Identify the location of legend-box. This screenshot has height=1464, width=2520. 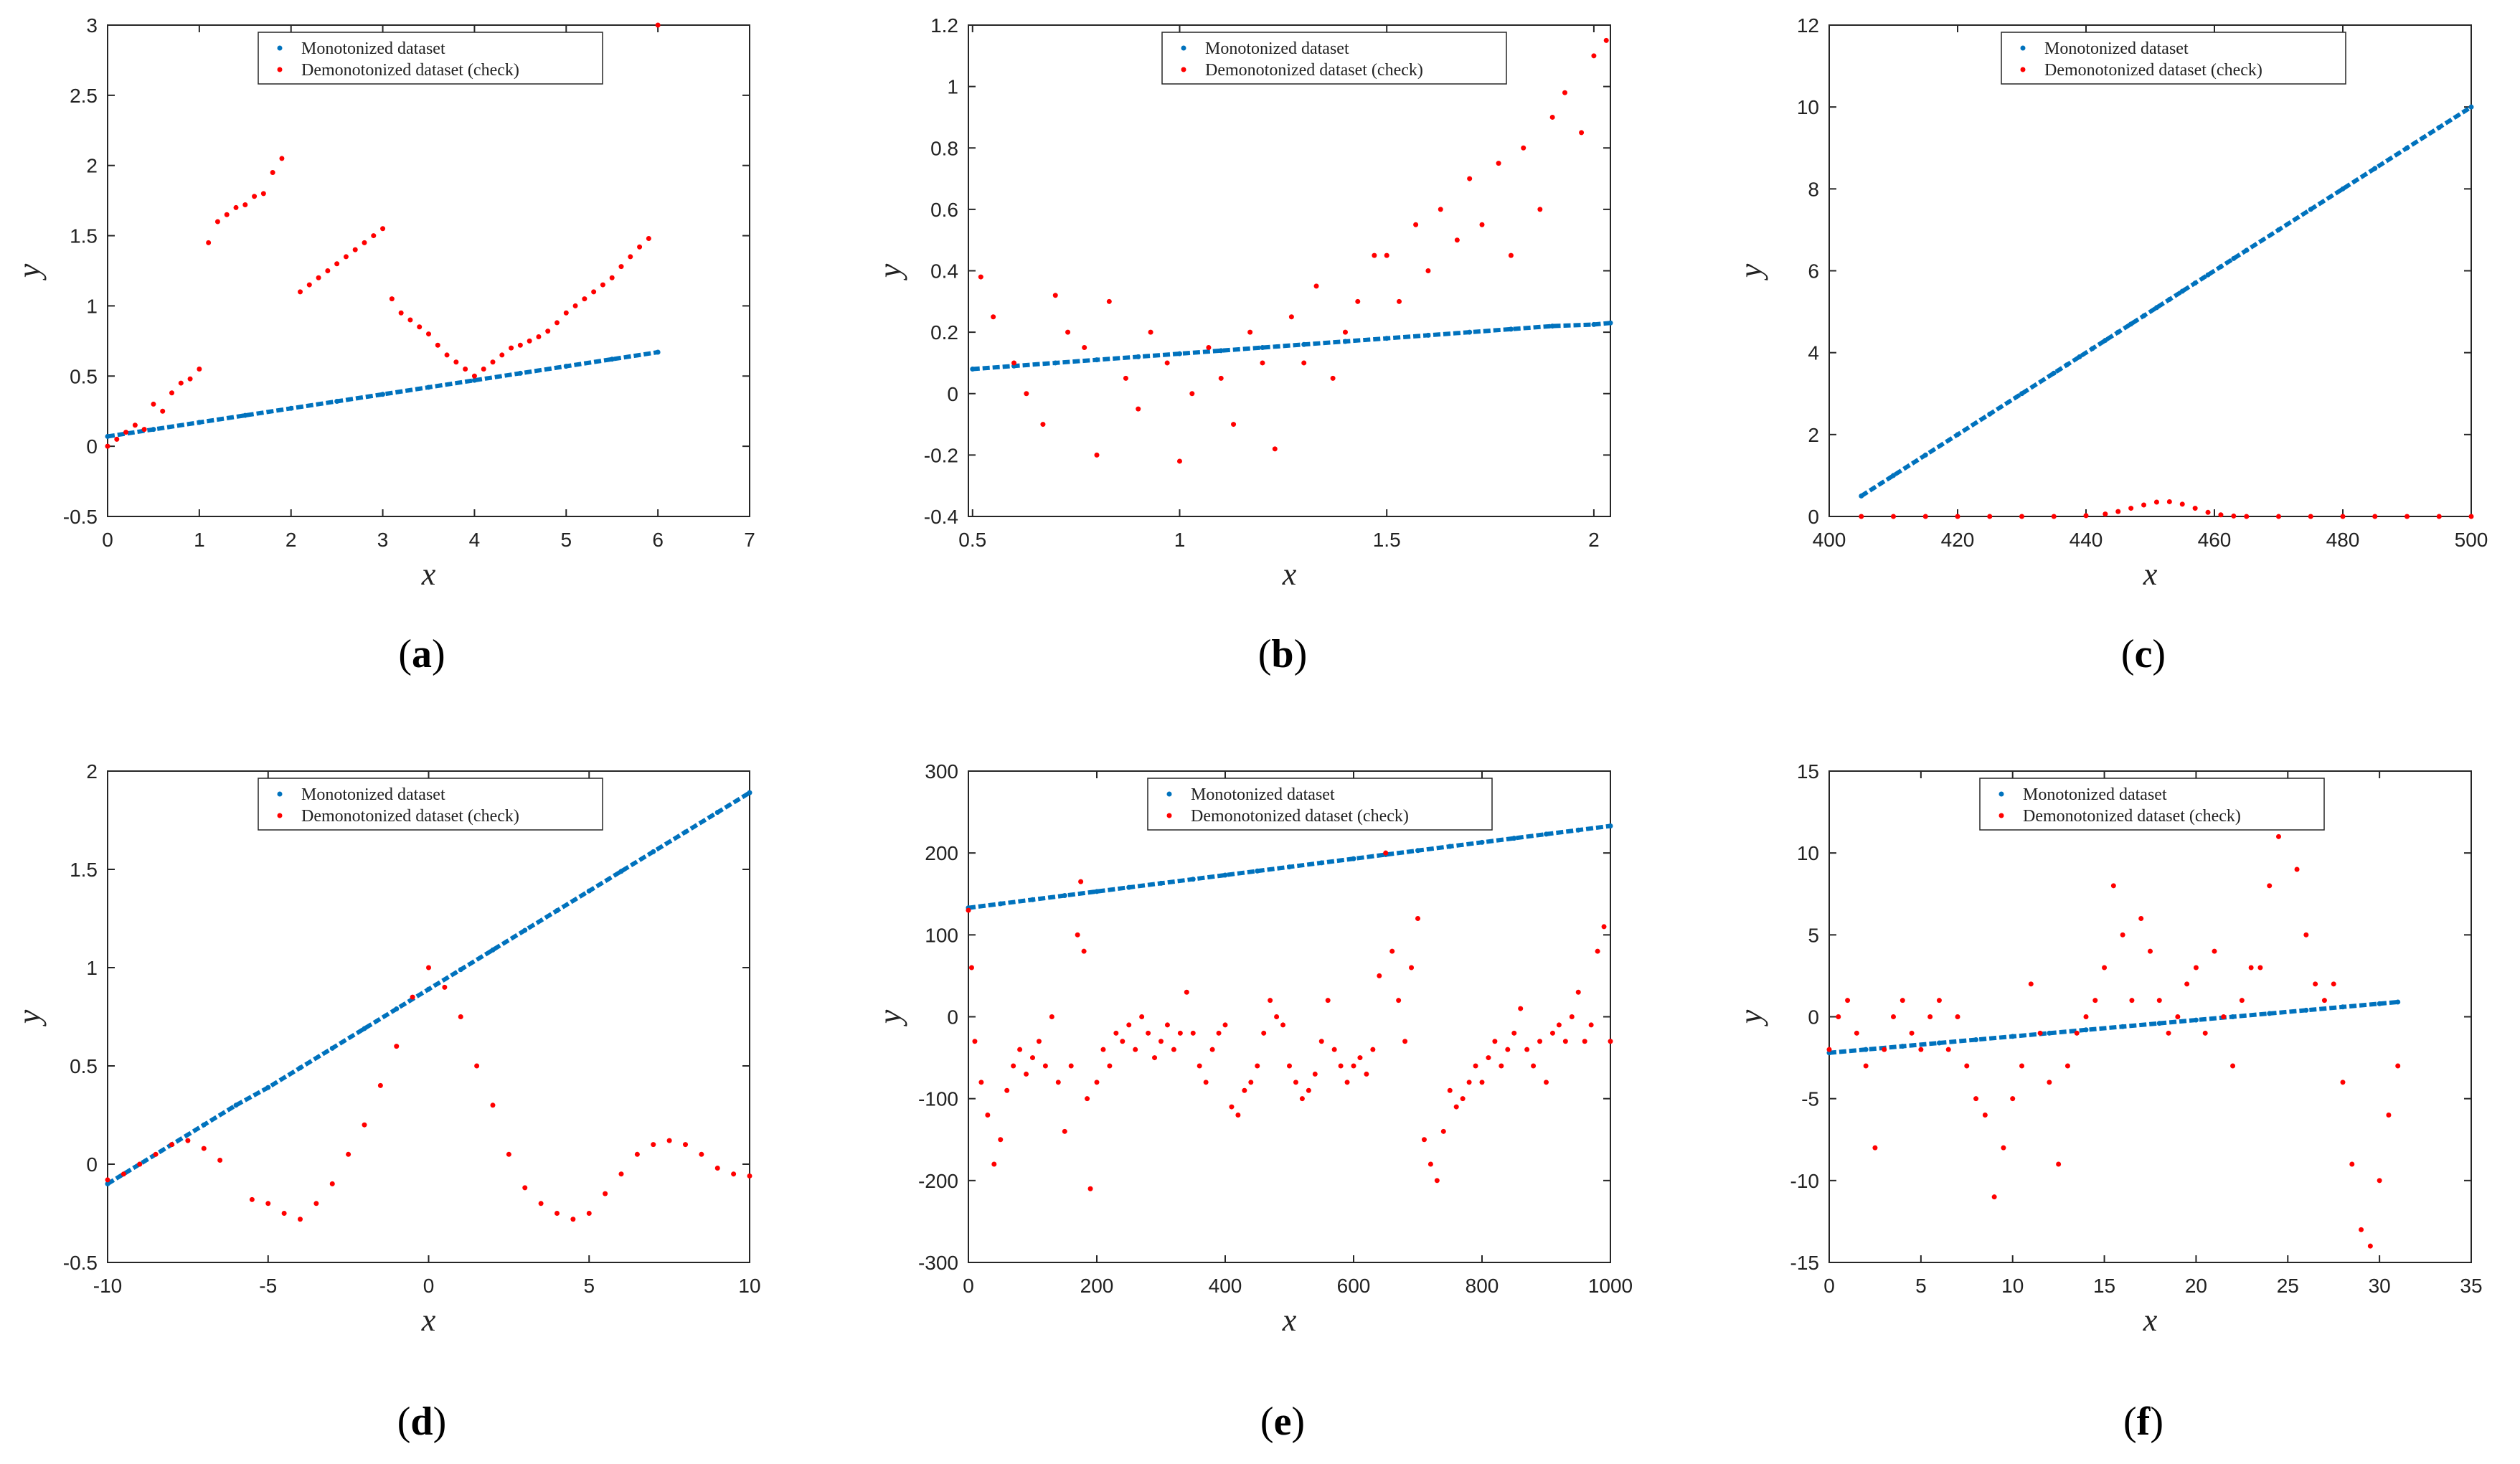
(2152, 804).